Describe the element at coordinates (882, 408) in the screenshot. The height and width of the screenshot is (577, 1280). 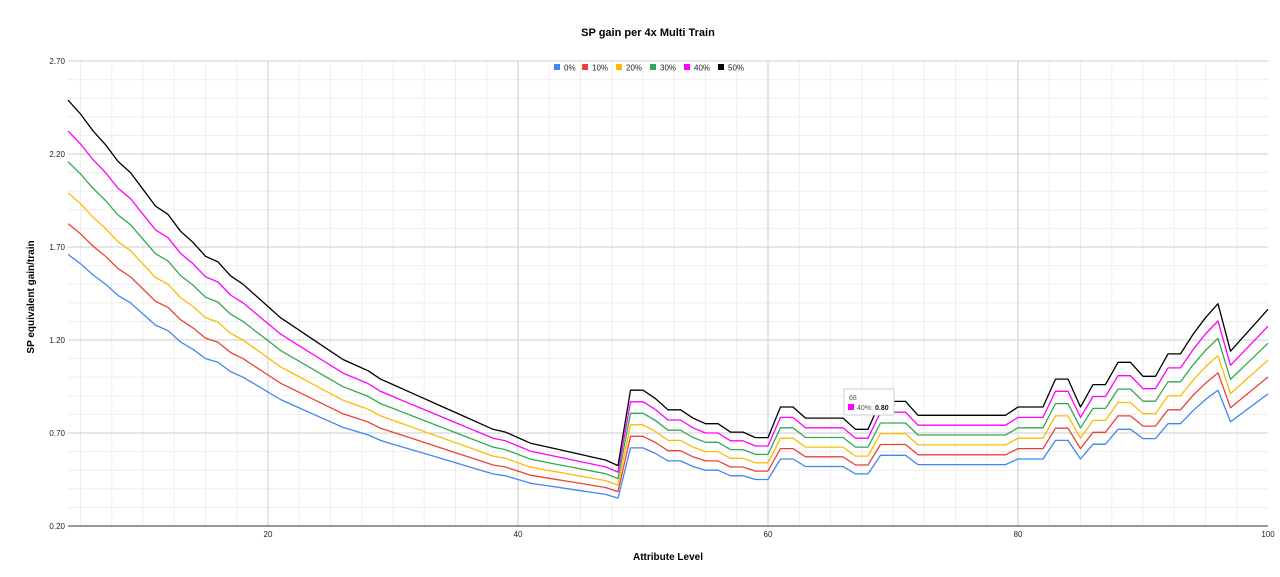
I see `tooltip-value: 0.80` at that location.